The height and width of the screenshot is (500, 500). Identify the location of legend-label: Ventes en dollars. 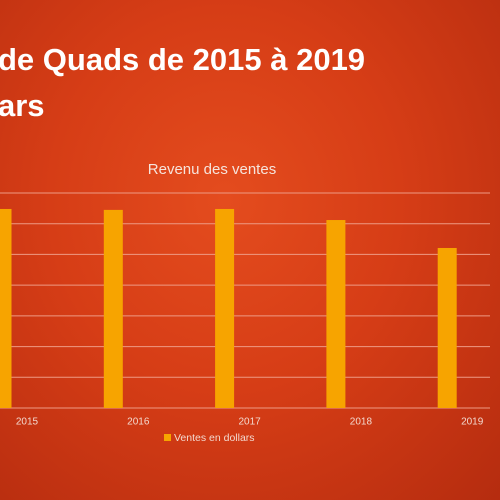
(214, 438).